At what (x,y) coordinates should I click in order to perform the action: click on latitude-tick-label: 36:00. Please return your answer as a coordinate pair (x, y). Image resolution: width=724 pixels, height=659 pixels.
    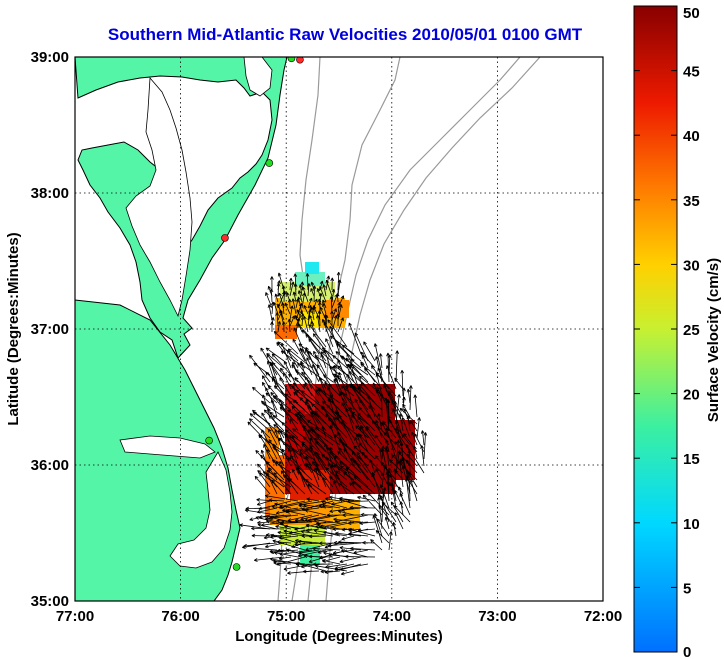
    Looking at the image, I should click on (50, 465).